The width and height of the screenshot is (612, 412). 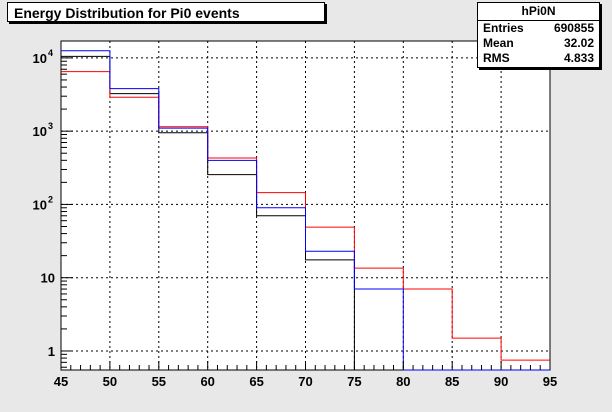 What do you see at coordinates (403, 381) in the screenshot?
I see `x-tick-label: 80` at bounding box center [403, 381].